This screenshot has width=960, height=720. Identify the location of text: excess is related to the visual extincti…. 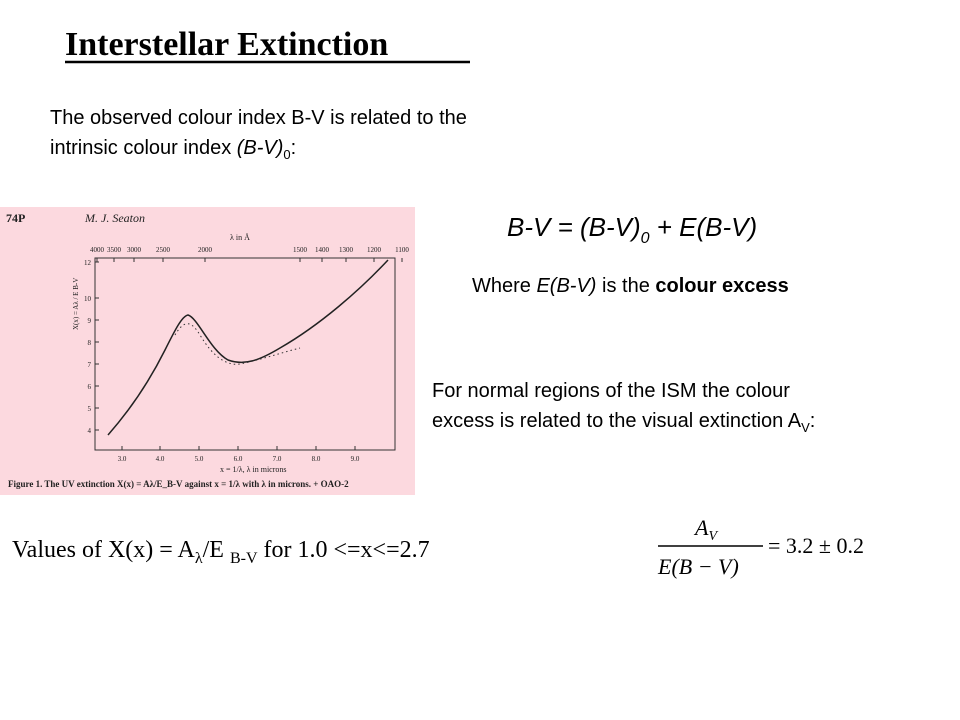
(617, 421).